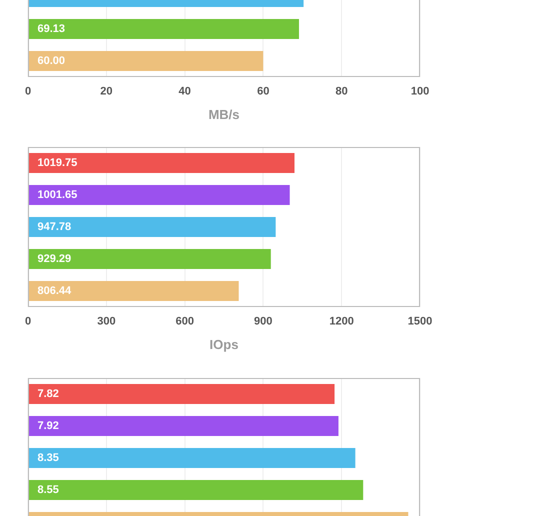 This screenshot has width=560, height=516. Describe the element at coordinates (420, 322) in the screenshot. I see `x-tick-label: 1500` at that location.